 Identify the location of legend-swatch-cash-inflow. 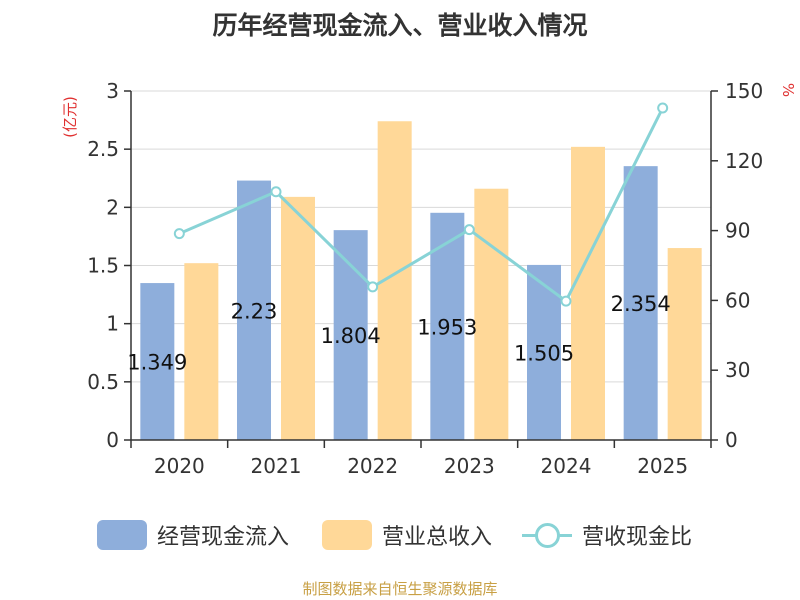
(122, 535).